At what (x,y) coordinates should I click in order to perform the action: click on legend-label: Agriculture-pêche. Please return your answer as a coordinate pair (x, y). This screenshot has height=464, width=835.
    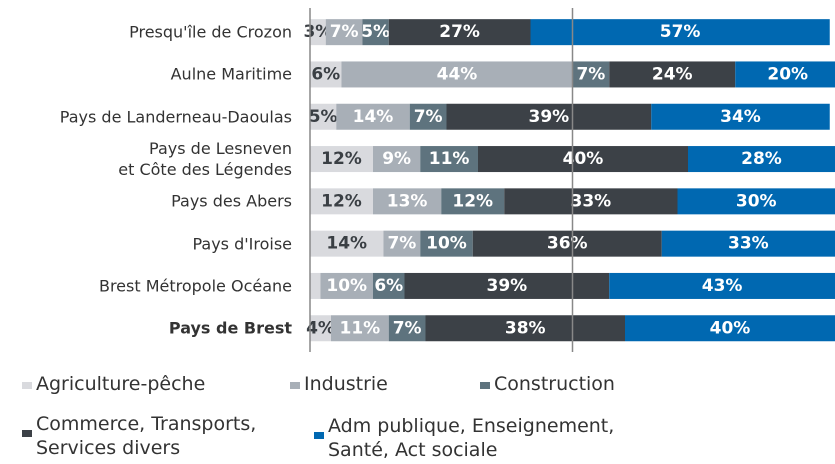
    Looking at the image, I should click on (121, 384).